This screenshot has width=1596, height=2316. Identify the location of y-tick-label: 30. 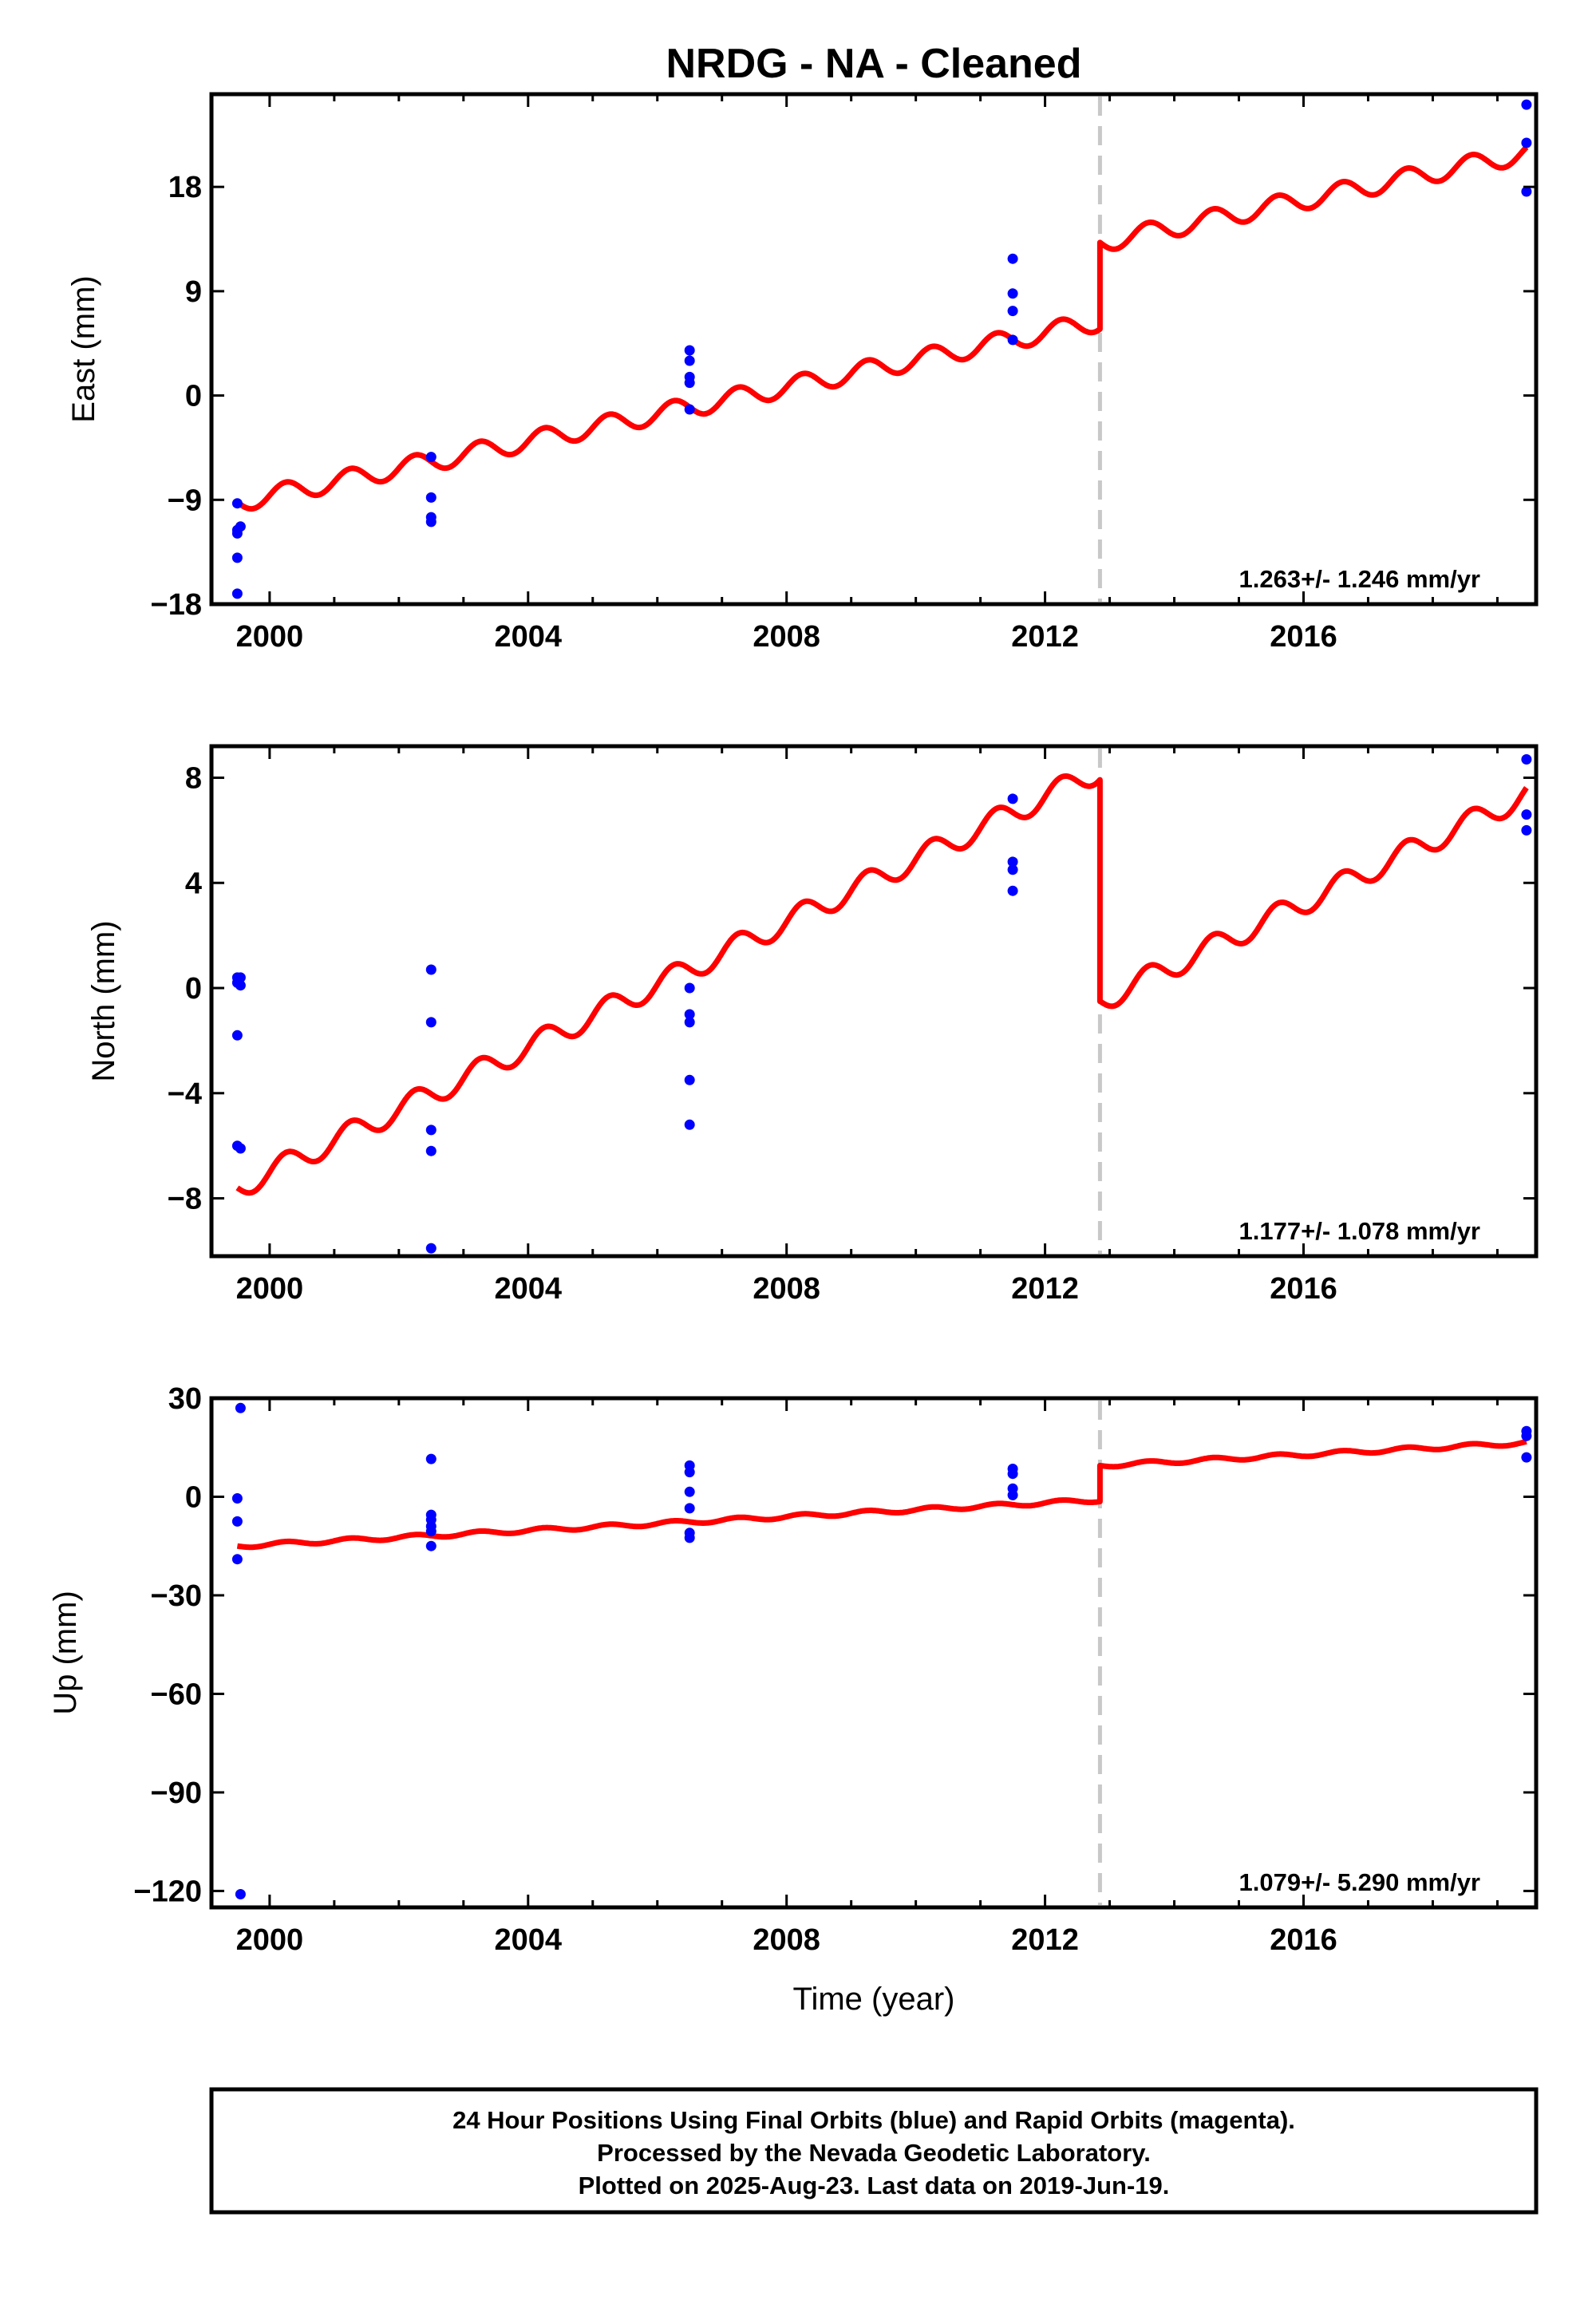
(185, 1399).